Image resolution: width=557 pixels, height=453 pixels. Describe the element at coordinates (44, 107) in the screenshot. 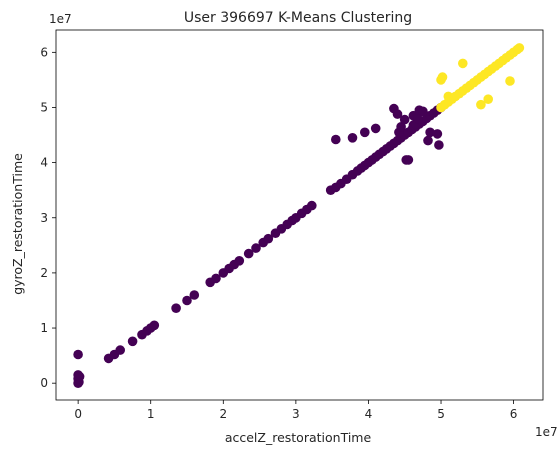

I see `y-tick-label: 5` at that location.